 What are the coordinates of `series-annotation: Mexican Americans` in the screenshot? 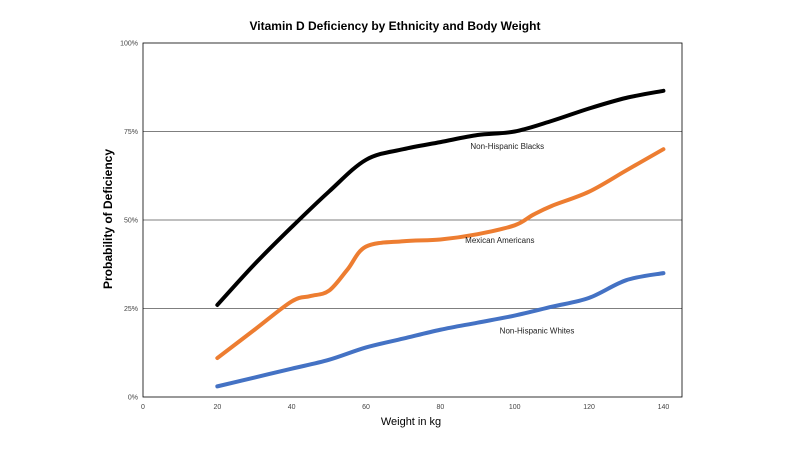 It's located at (499, 240).